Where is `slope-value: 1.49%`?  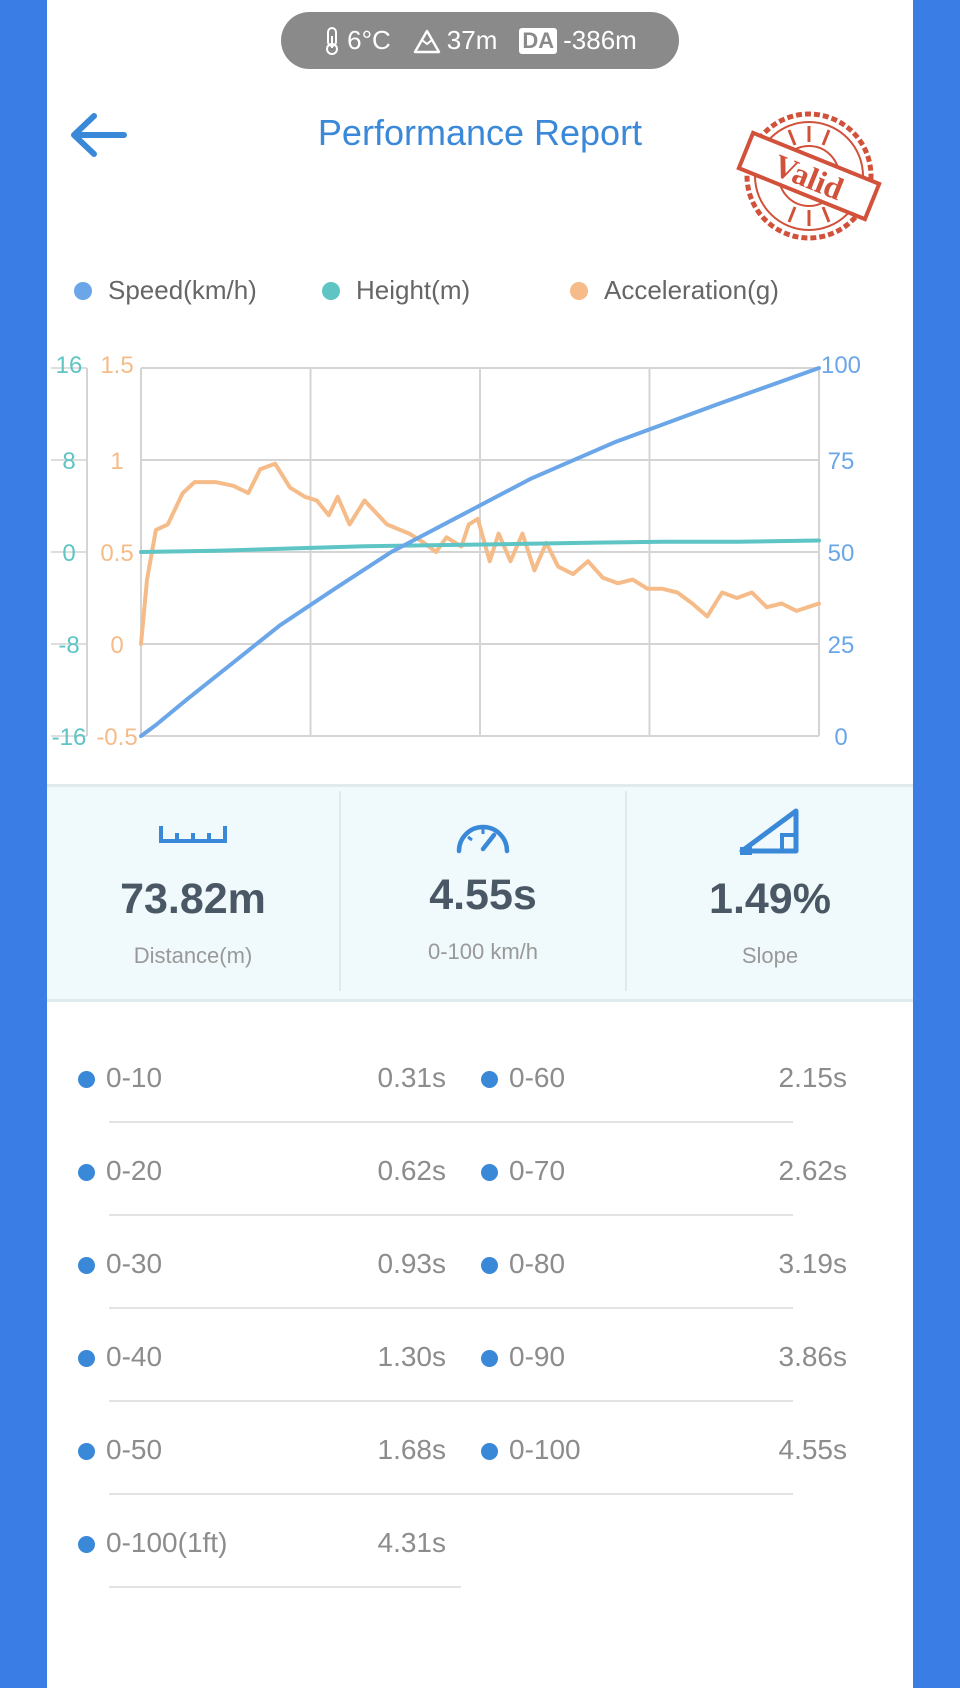 slope-value: 1.49% is located at coordinates (770, 899).